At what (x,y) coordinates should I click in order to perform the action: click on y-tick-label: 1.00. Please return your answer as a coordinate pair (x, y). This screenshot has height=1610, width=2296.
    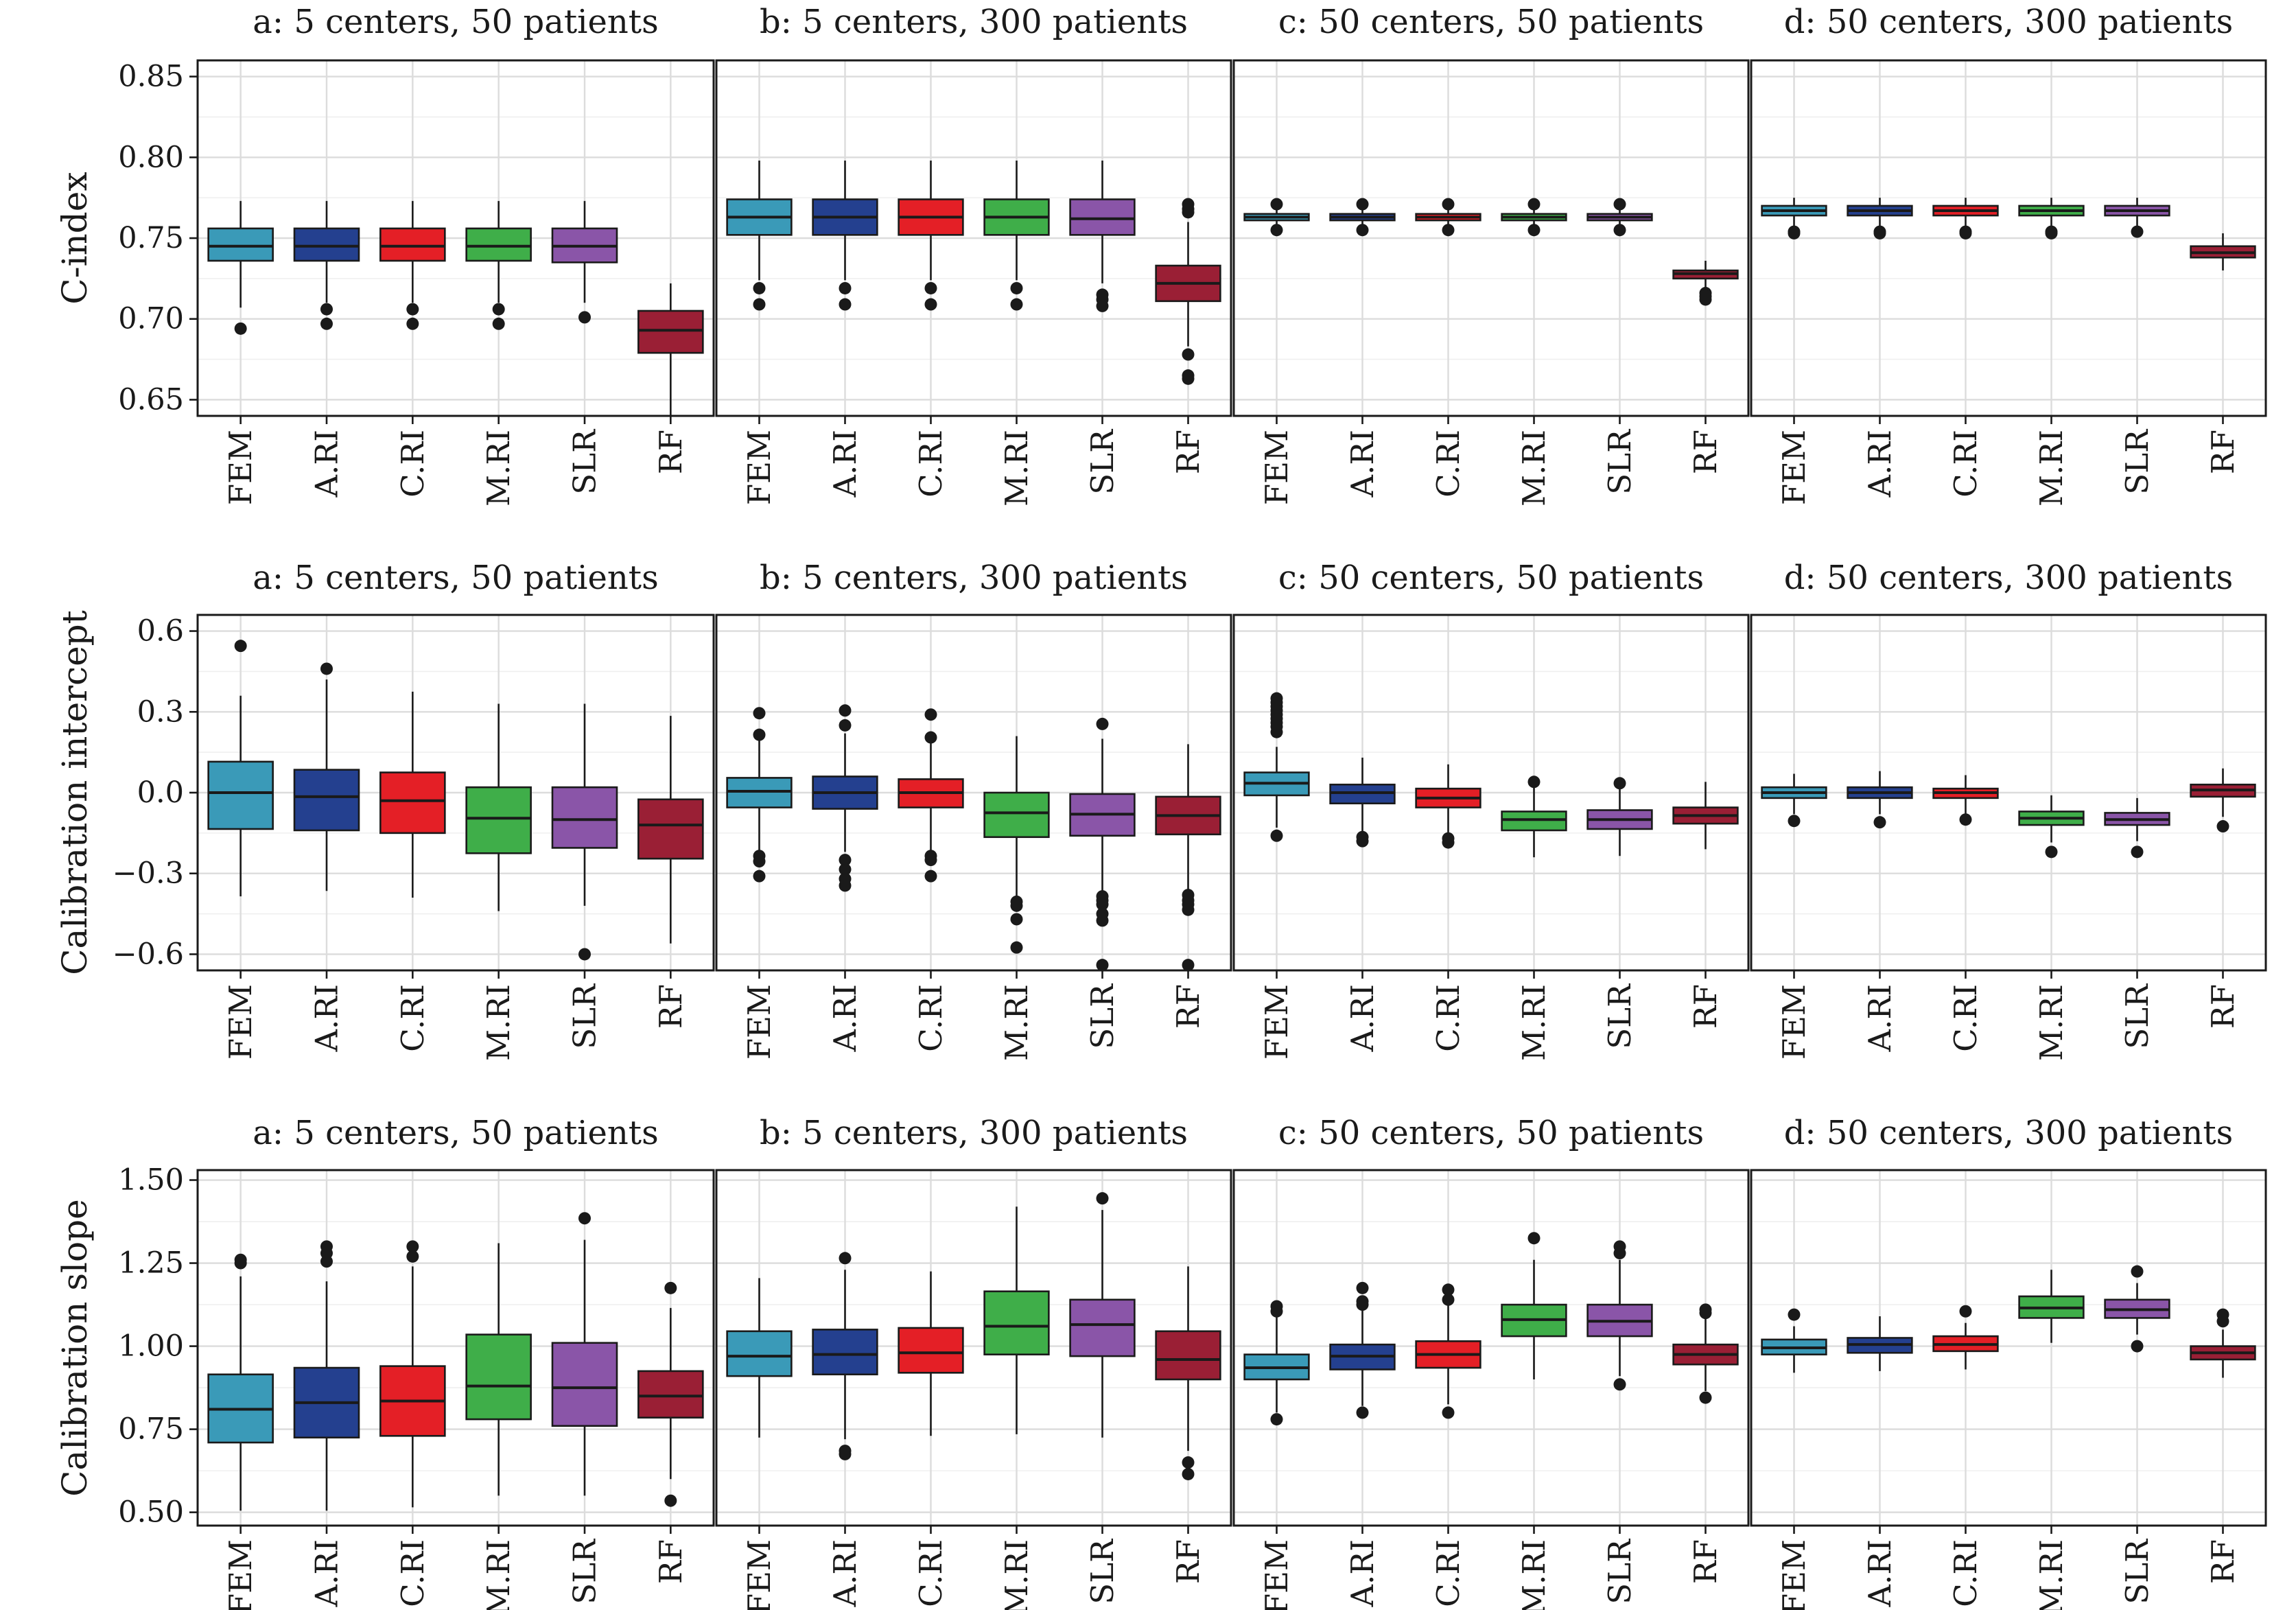
    Looking at the image, I should click on (151, 1346).